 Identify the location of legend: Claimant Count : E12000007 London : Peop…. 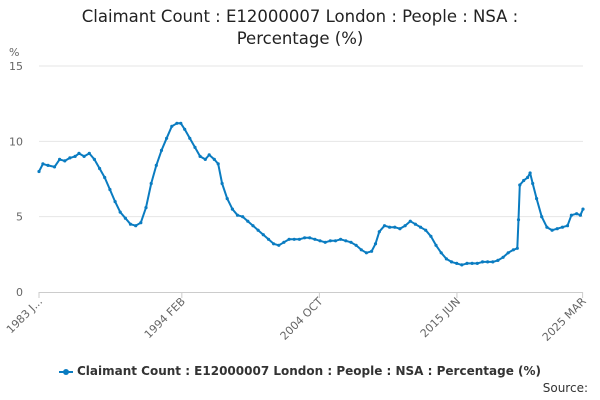
(300, 371).